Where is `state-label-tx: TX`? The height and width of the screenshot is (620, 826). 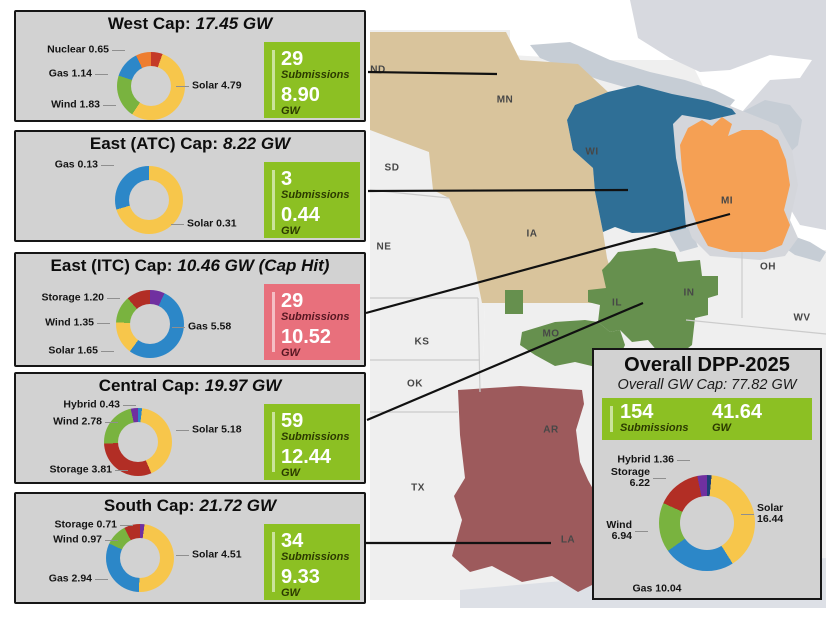
state-label-tx: TX is located at coordinates (418, 488).